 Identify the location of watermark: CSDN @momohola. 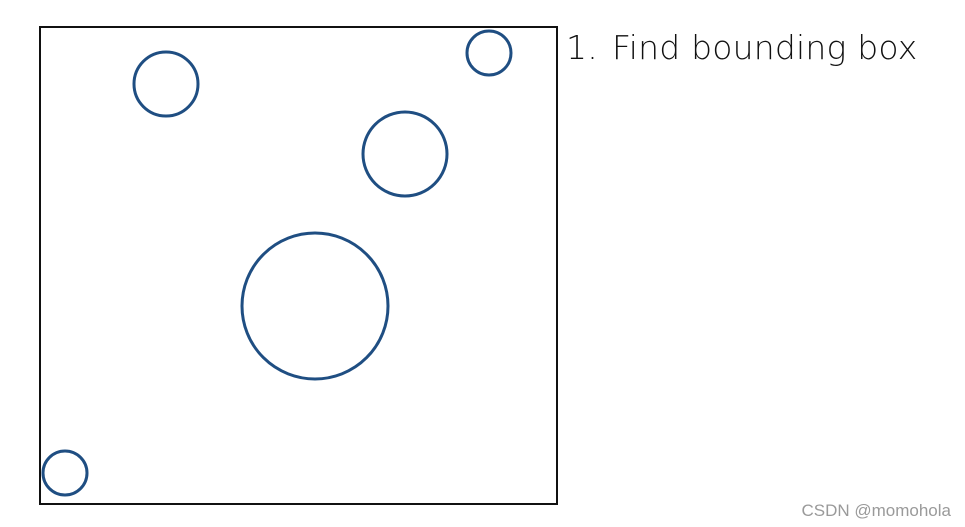
(876, 510).